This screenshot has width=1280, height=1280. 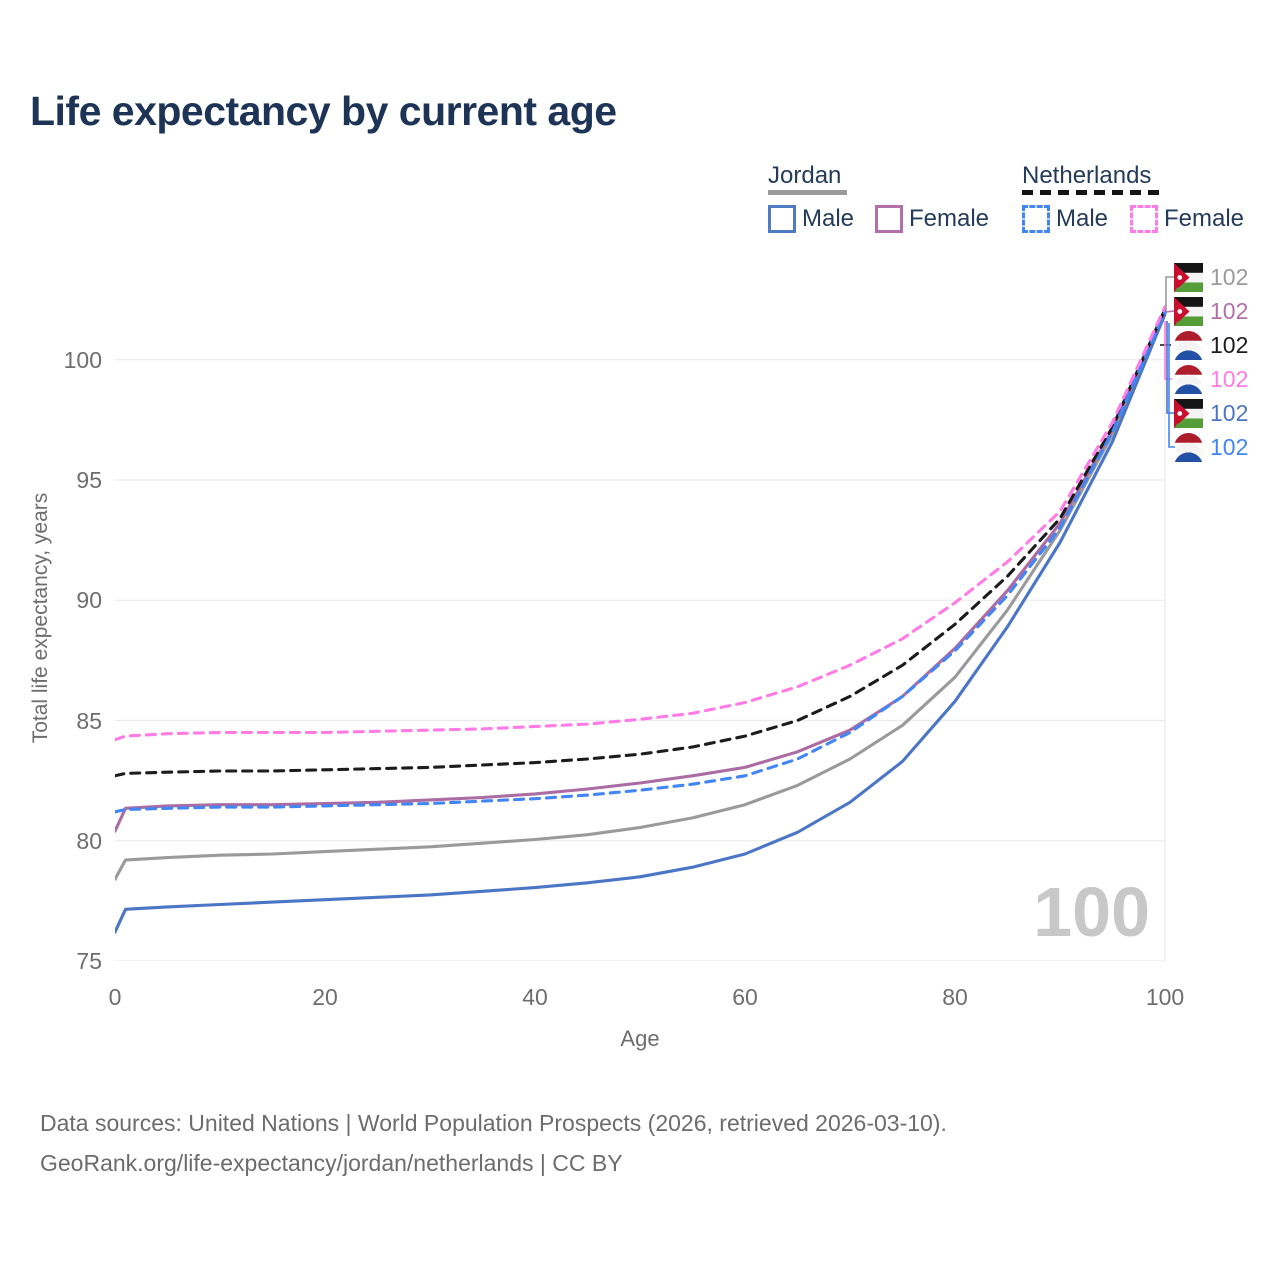 I want to click on x-tick-label: 0, so click(x=115, y=997).